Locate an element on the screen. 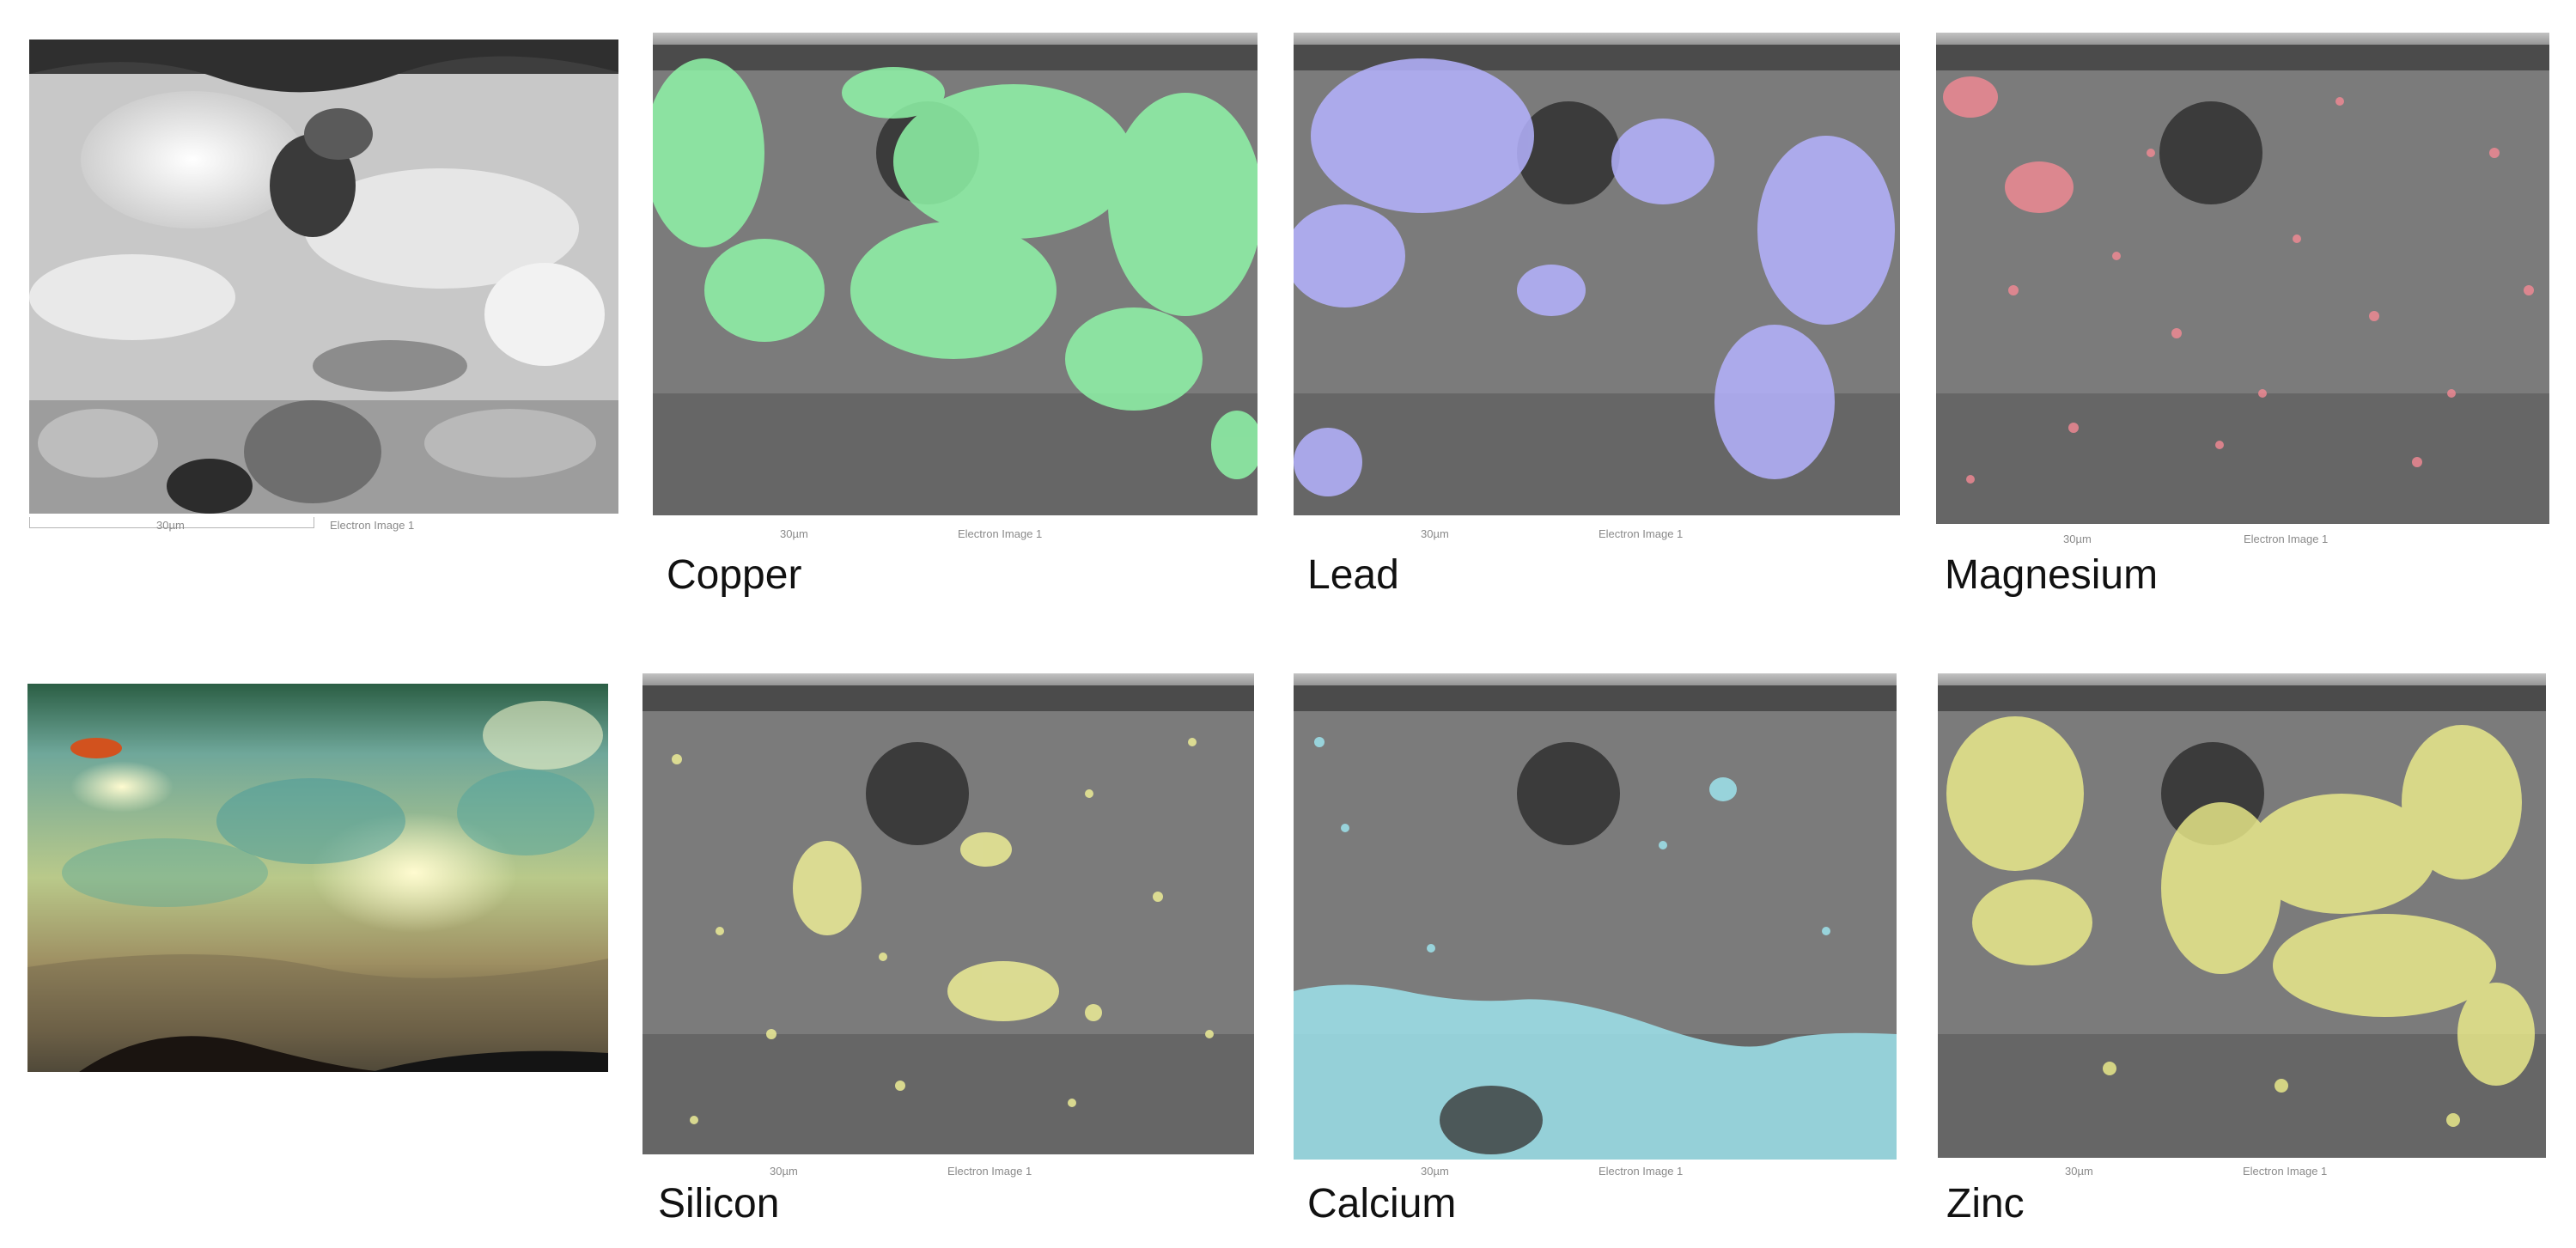 This screenshot has height=1248, width=2576. sem-electron-image is located at coordinates (323, 277).